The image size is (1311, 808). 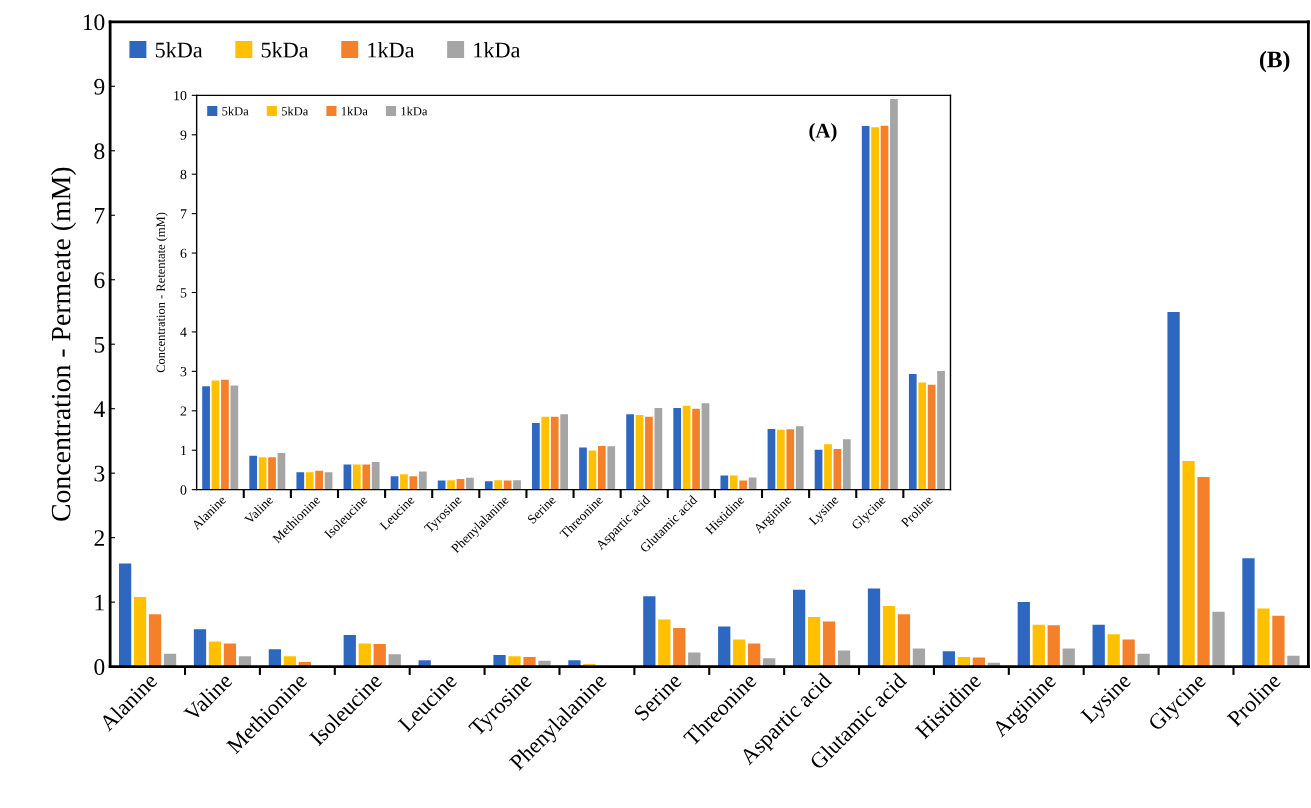 I want to click on y-axis-title: Concentration - Permeate (mM), so click(x=63, y=344).